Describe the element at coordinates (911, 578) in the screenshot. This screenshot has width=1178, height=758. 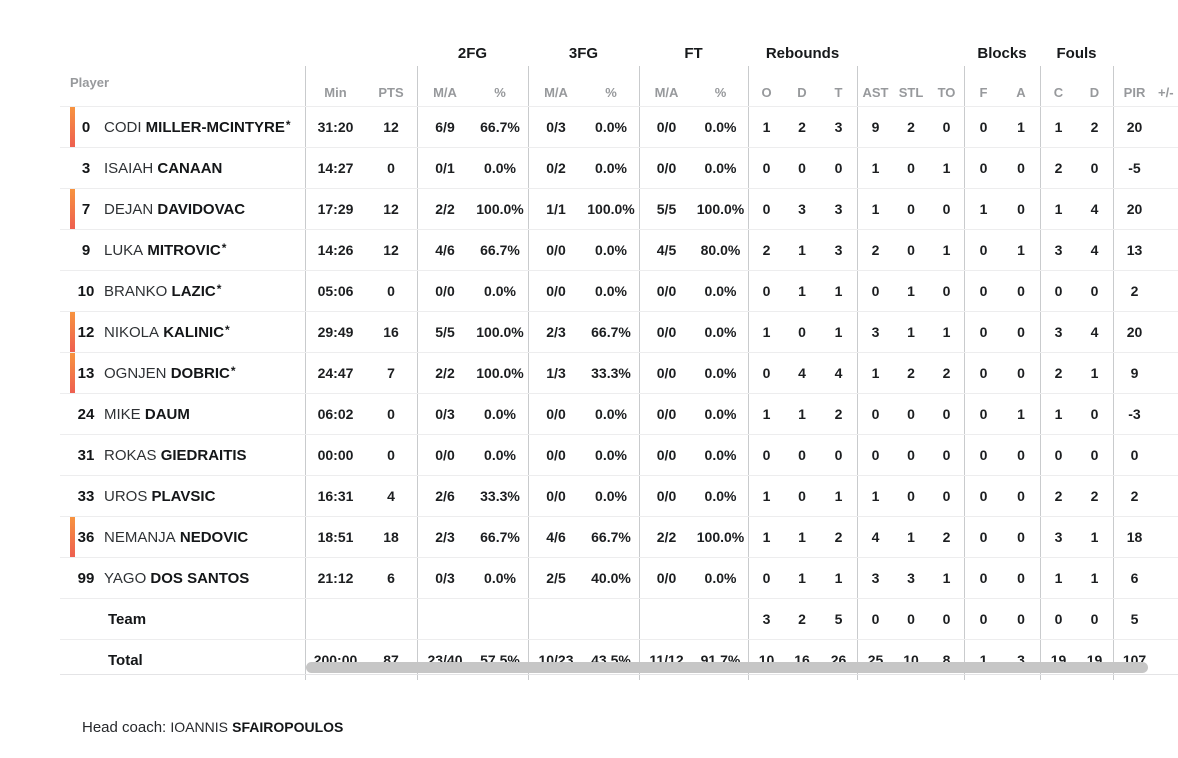
I see `stat-stl: 3` at that location.